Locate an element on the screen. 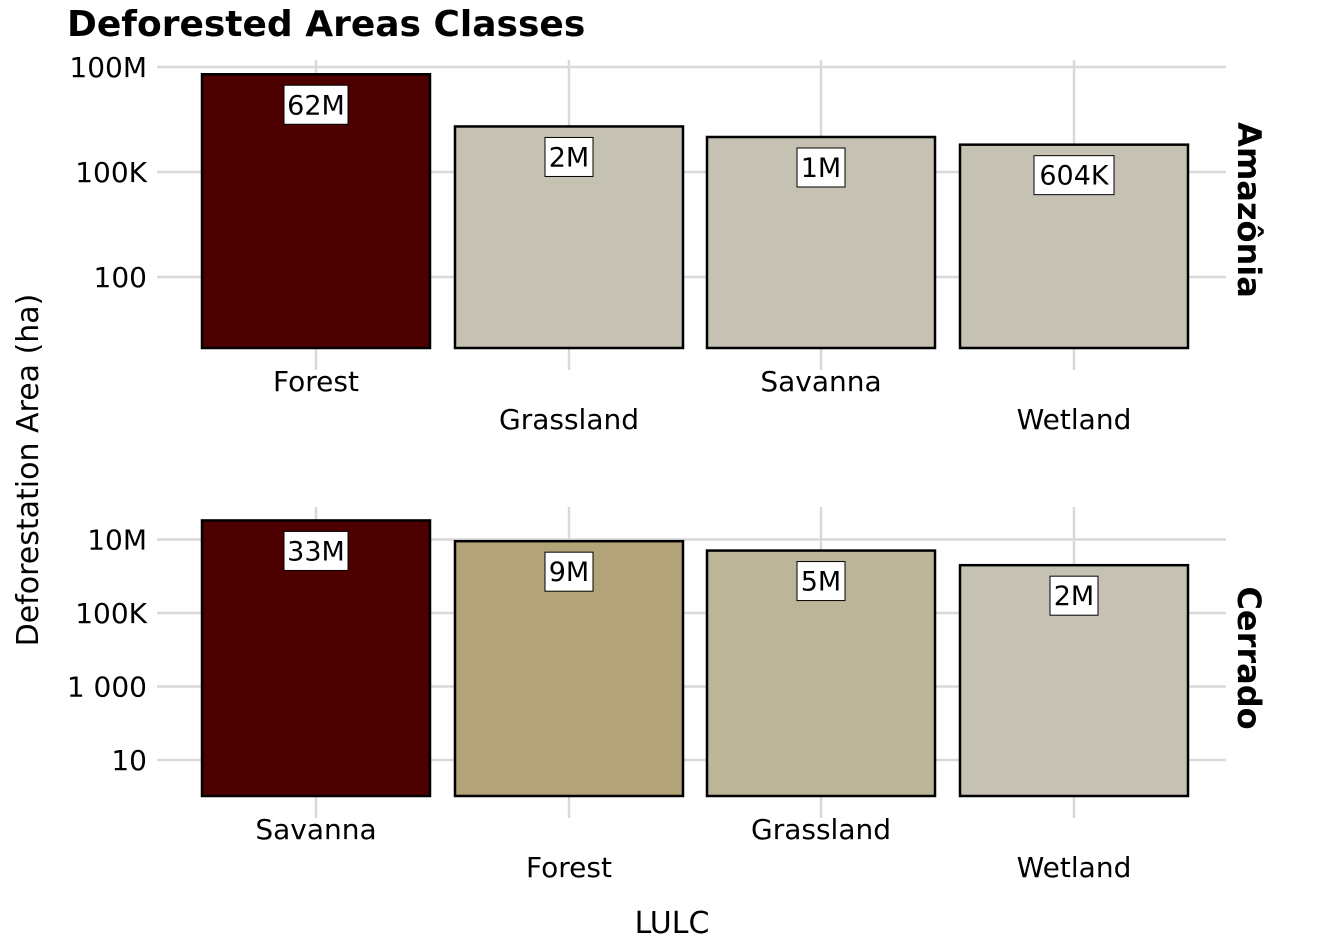  bar is located at coordinates (1074, 246).